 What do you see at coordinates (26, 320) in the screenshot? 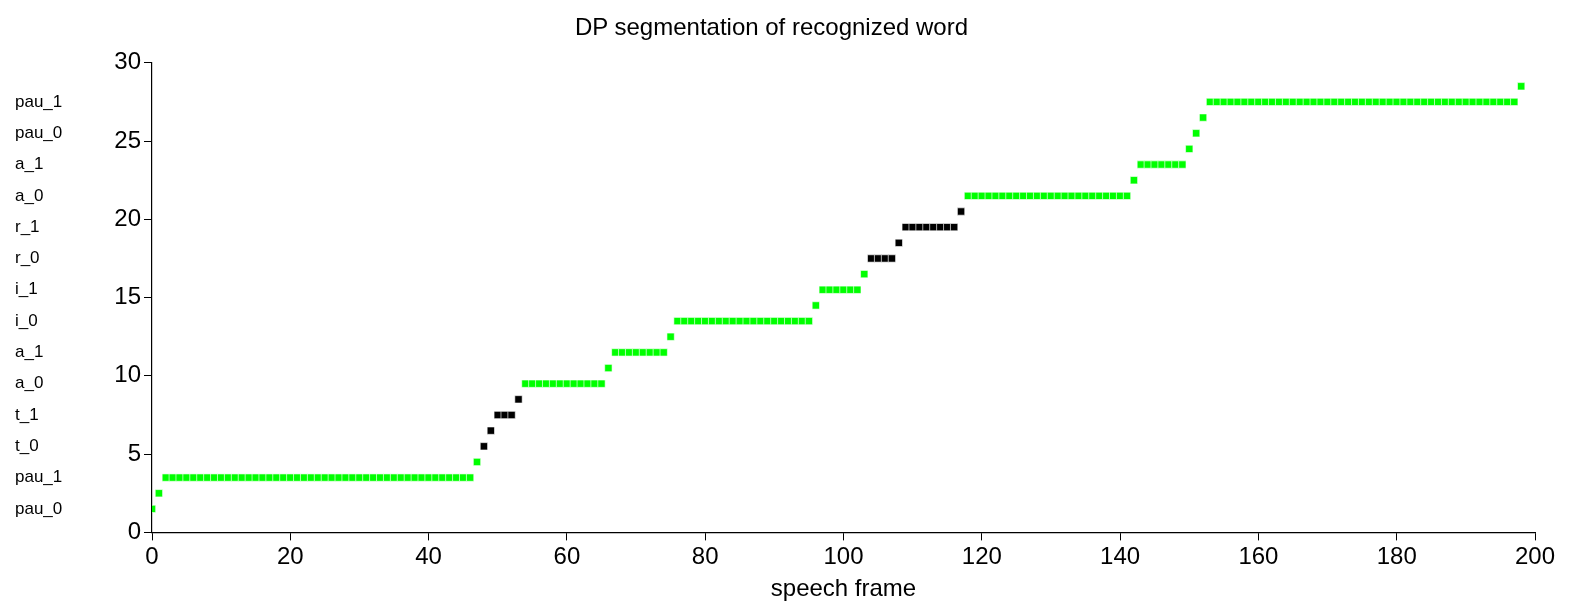
I see `text: i_0` at bounding box center [26, 320].